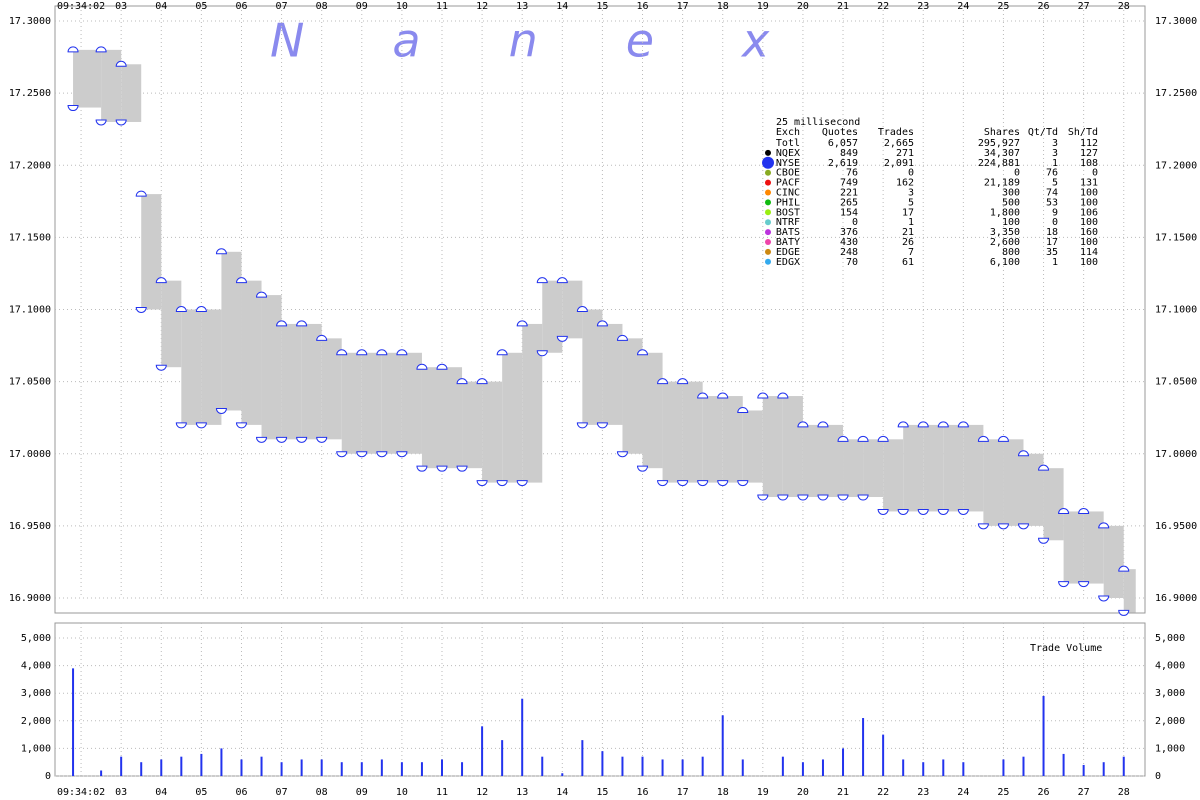 This screenshot has height=800, width=1200. Describe the element at coordinates (1002, 153) in the screenshot. I see `table-cell: 34,307` at that location.